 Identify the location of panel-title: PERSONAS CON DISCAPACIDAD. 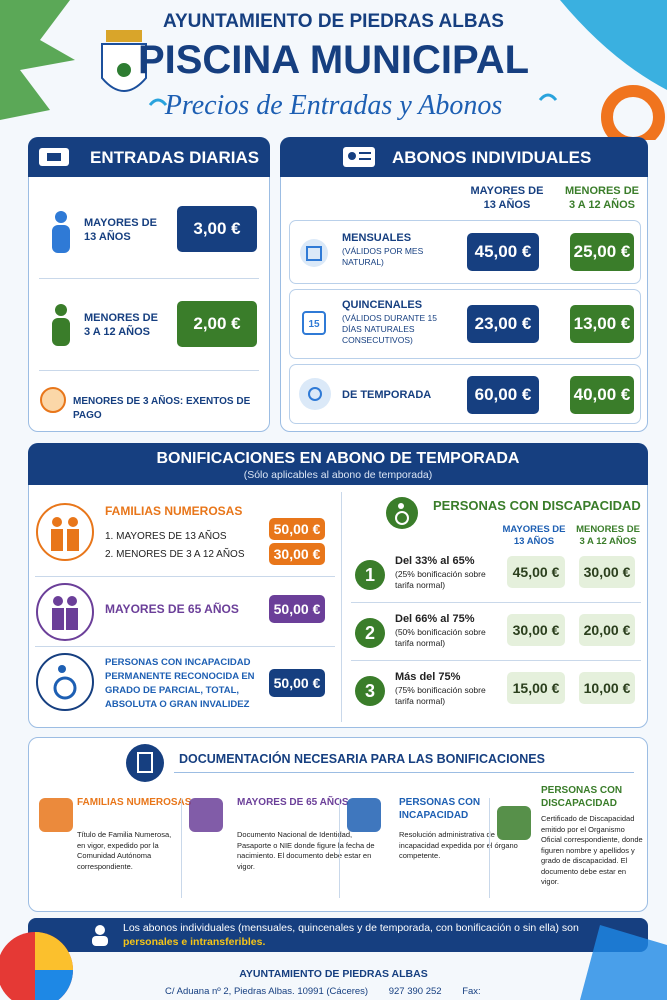
(537, 505).